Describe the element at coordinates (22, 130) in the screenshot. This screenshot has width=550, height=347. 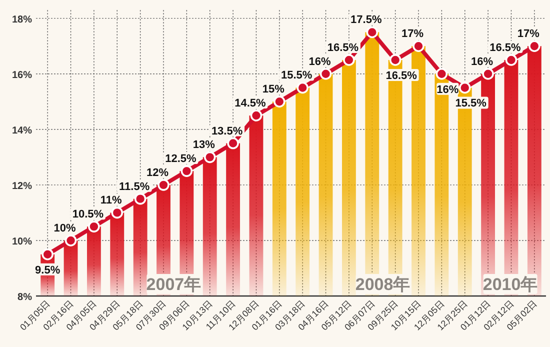
I see `y-tick-label: 14%` at that location.